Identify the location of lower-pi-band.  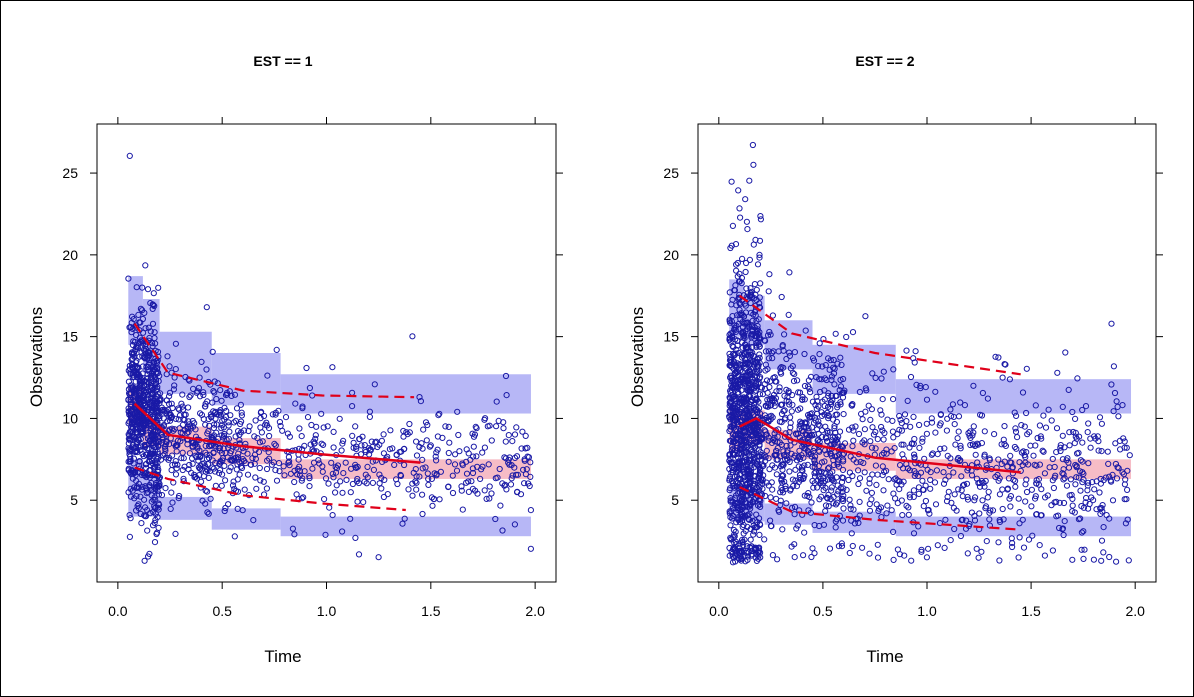
(1013, 526).